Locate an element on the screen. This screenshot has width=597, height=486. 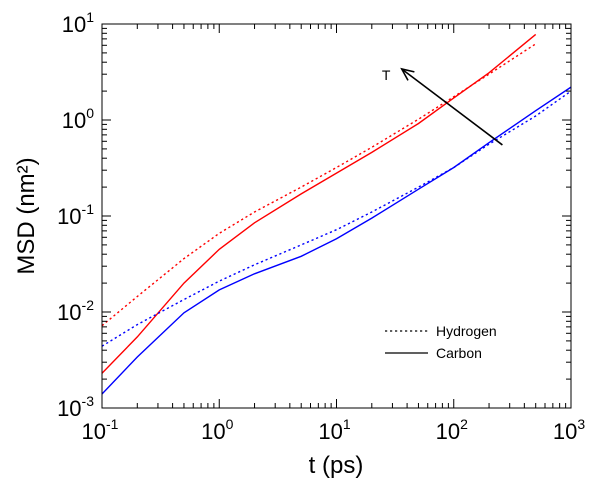
y-tick-label: 10⁻² is located at coordinates (75, 311).